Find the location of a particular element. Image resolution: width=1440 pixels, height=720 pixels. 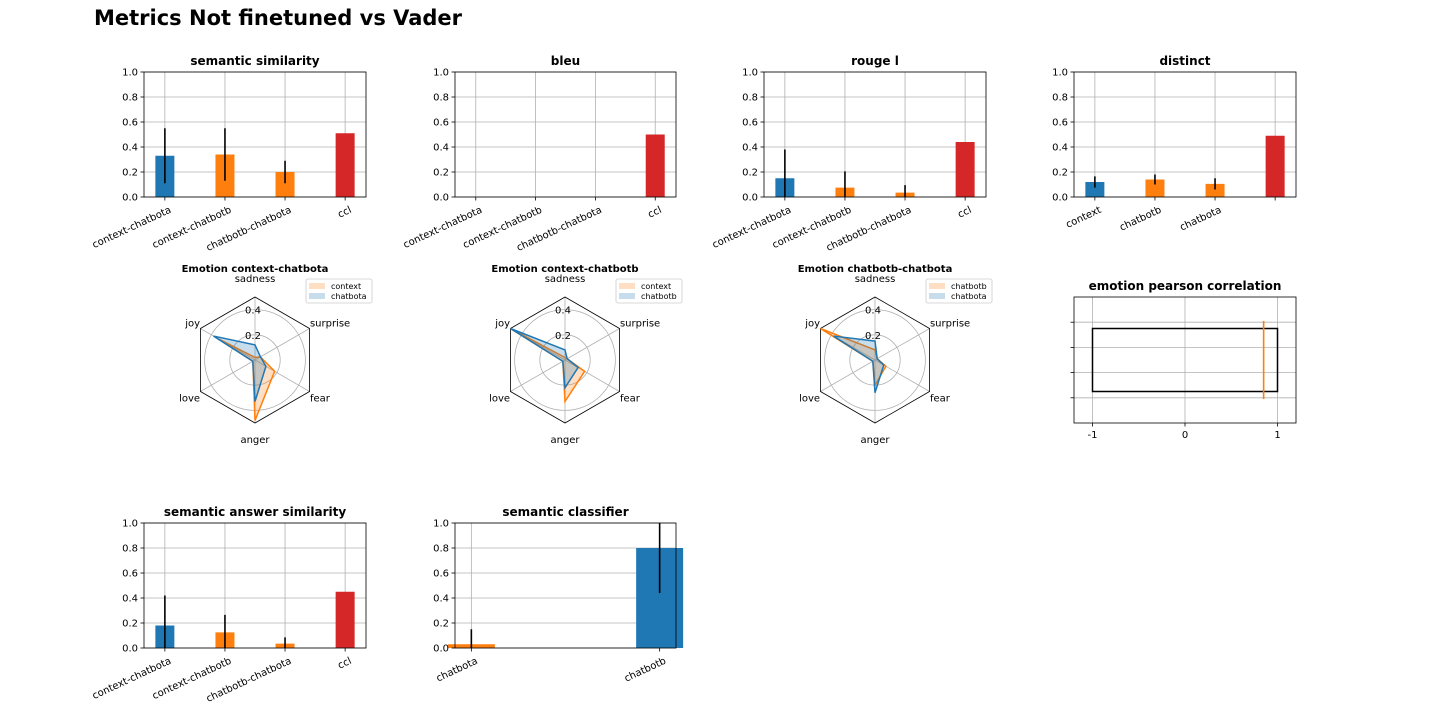

radar-line-chatbota is located at coordinates (859, 364).